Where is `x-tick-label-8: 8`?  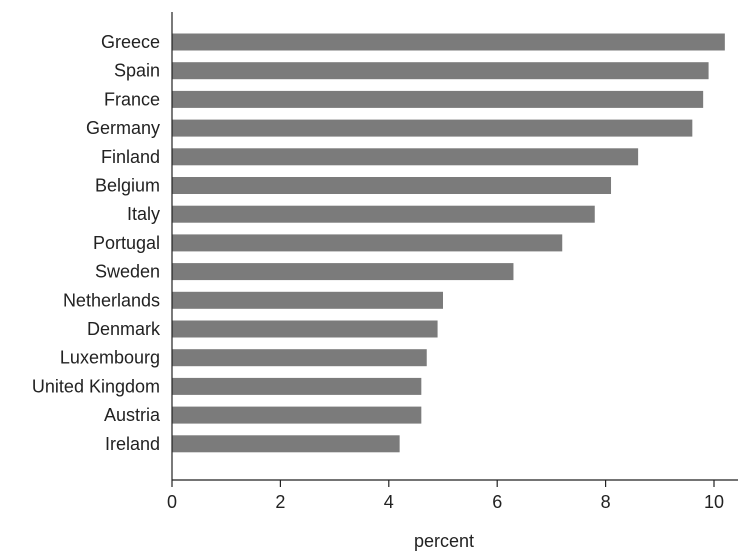 x-tick-label-8: 8 is located at coordinates (606, 502).